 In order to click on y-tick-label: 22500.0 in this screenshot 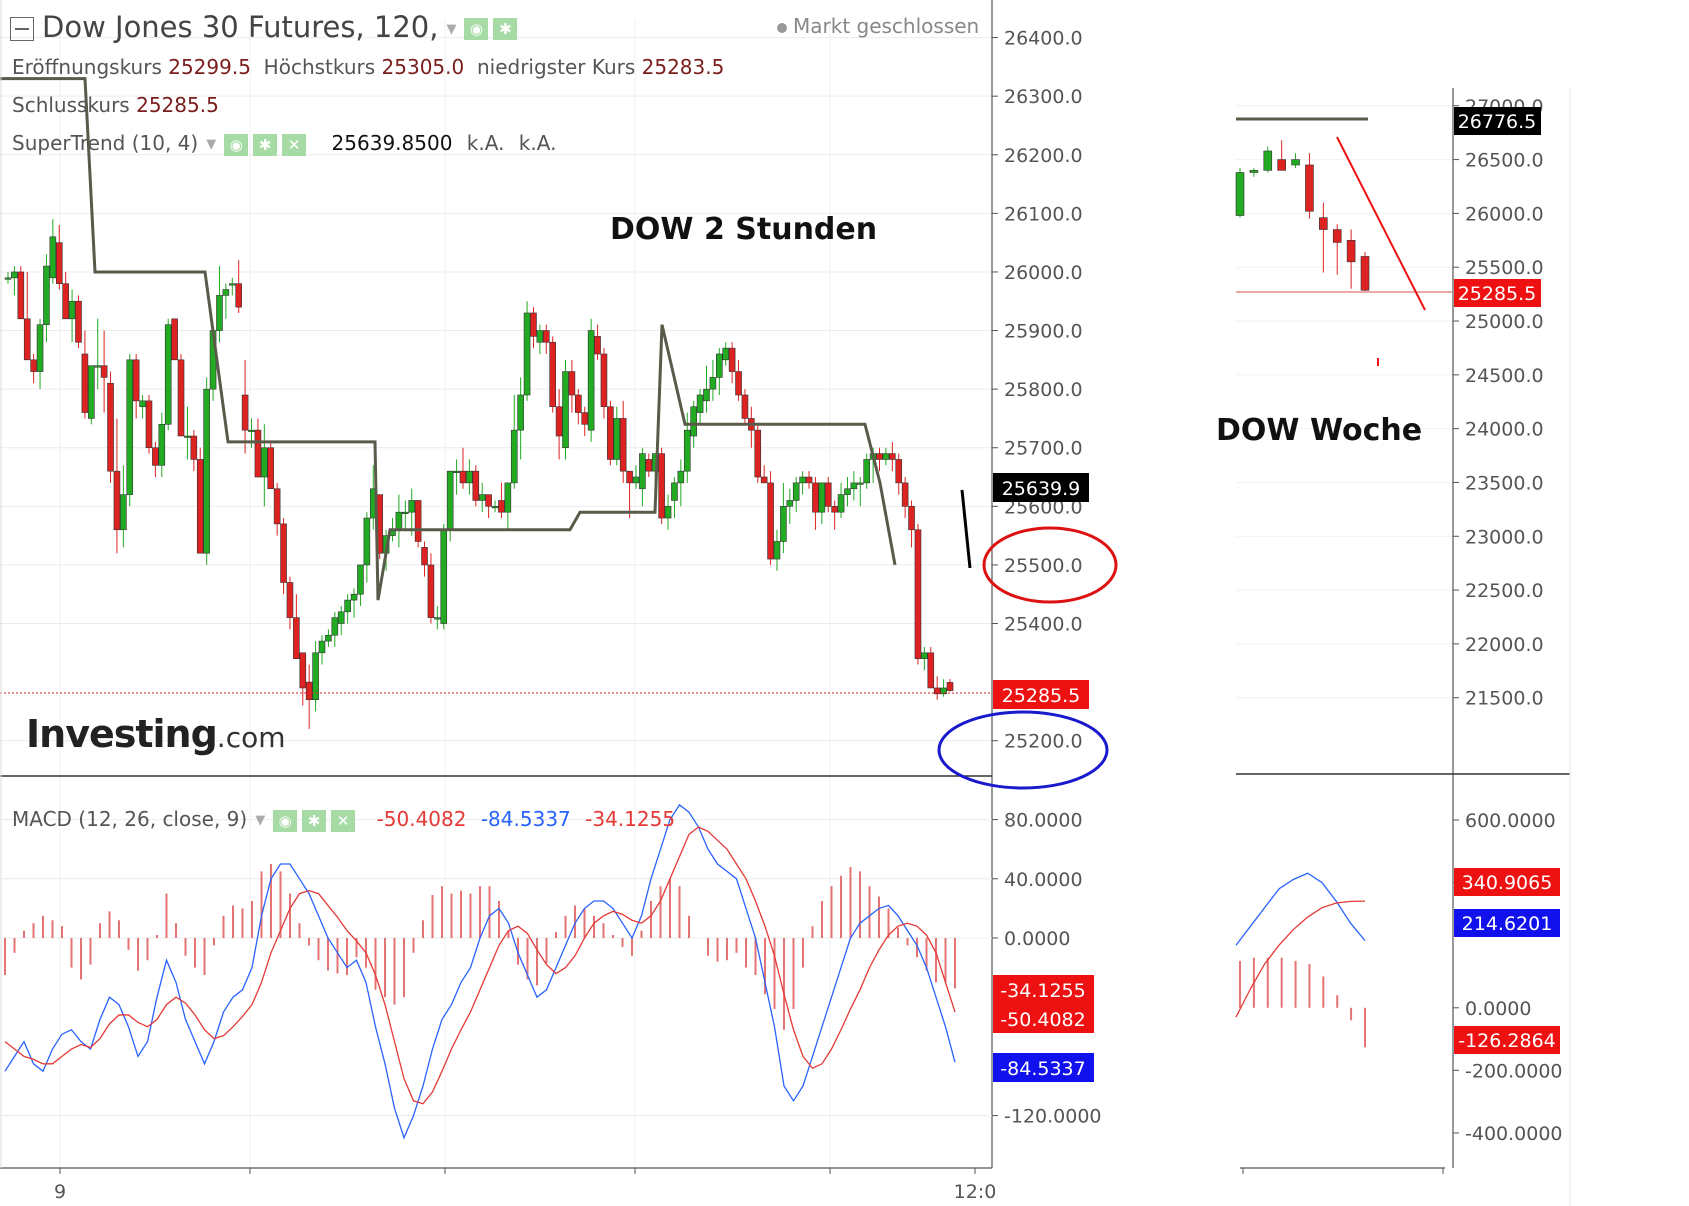, I will do `click(1504, 591)`.